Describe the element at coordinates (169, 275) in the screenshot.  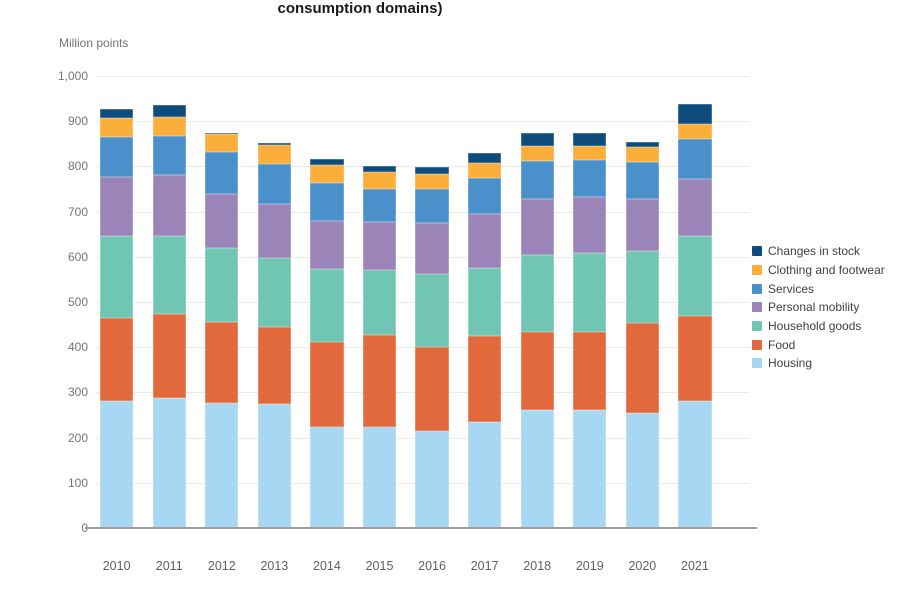
I see `bar-2011-segment-household-goods` at that location.